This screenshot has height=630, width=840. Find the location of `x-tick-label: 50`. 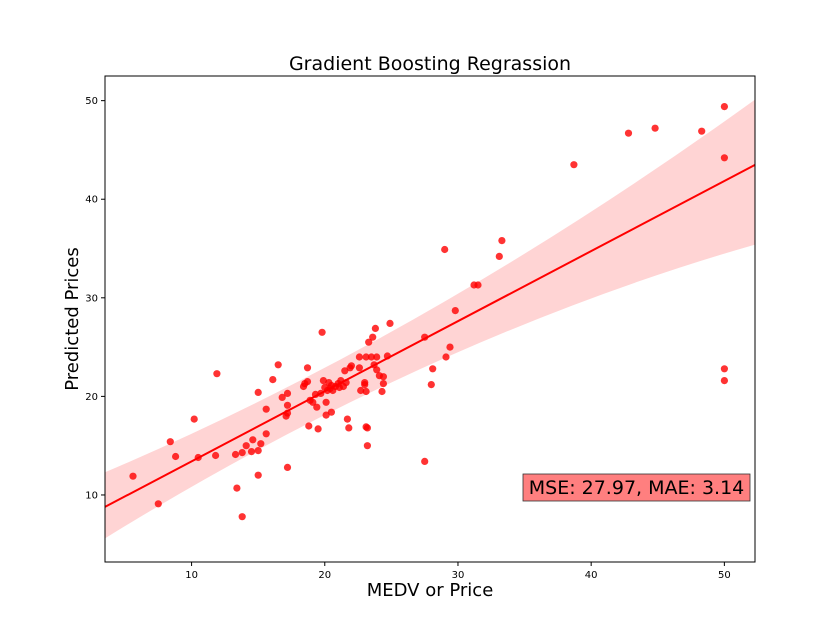

x-tick-label: 50 is located at coordinates (724, 575).